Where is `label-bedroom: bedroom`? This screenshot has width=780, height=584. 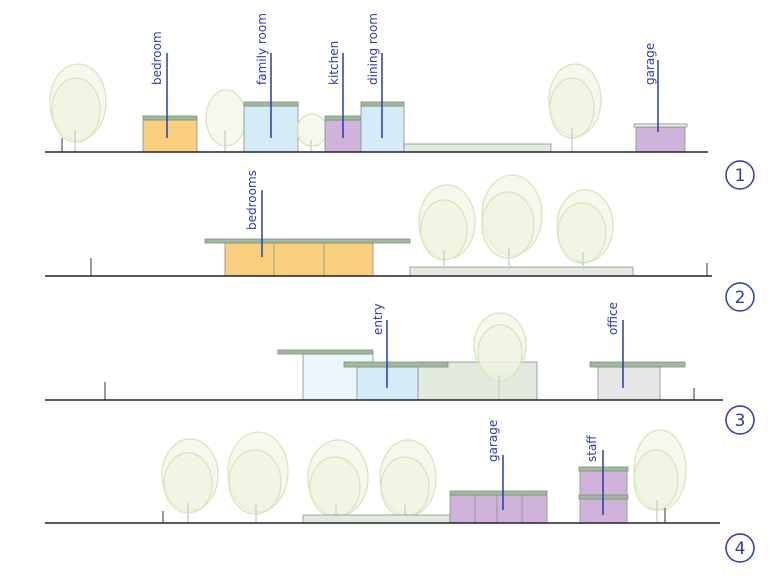
label-bedroom: bedroom is located at coordinates (157, 58).